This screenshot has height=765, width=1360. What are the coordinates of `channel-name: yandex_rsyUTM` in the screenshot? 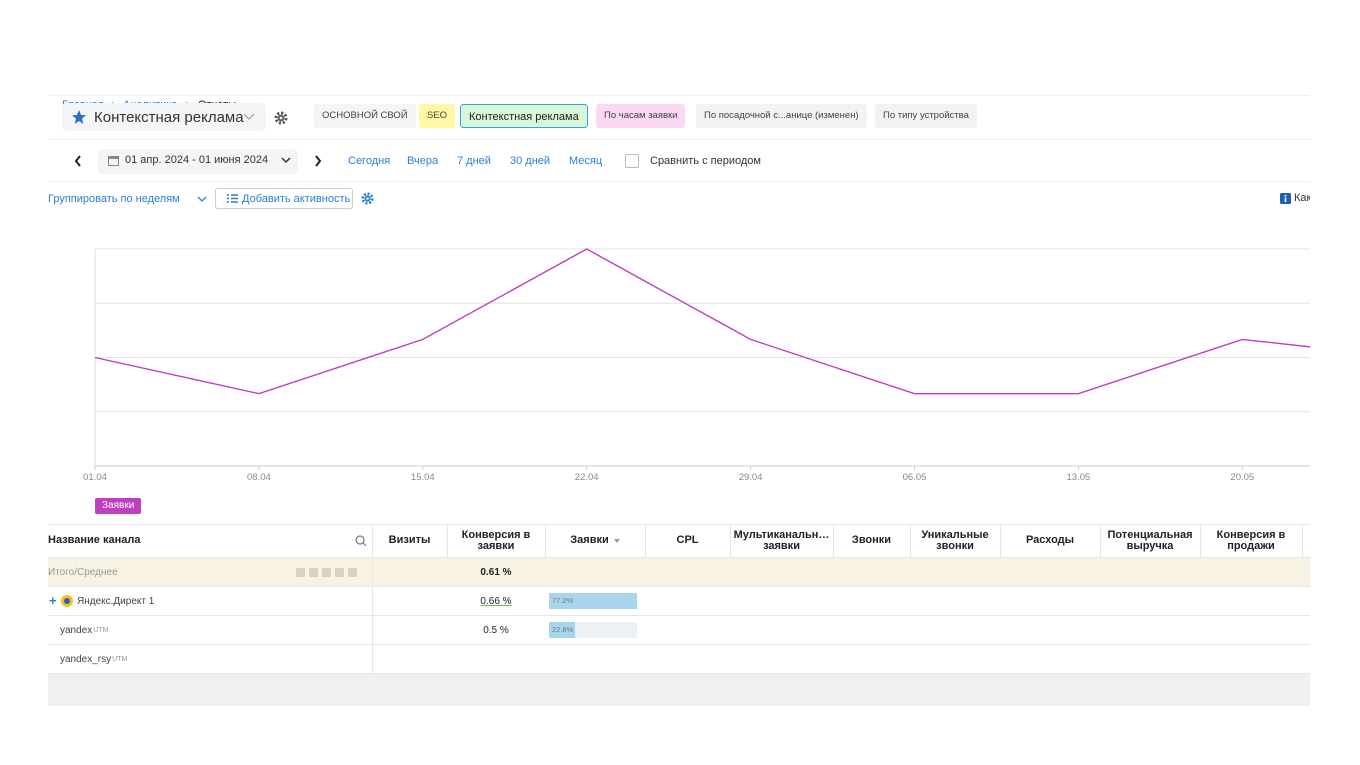 It's located at (93, 659).